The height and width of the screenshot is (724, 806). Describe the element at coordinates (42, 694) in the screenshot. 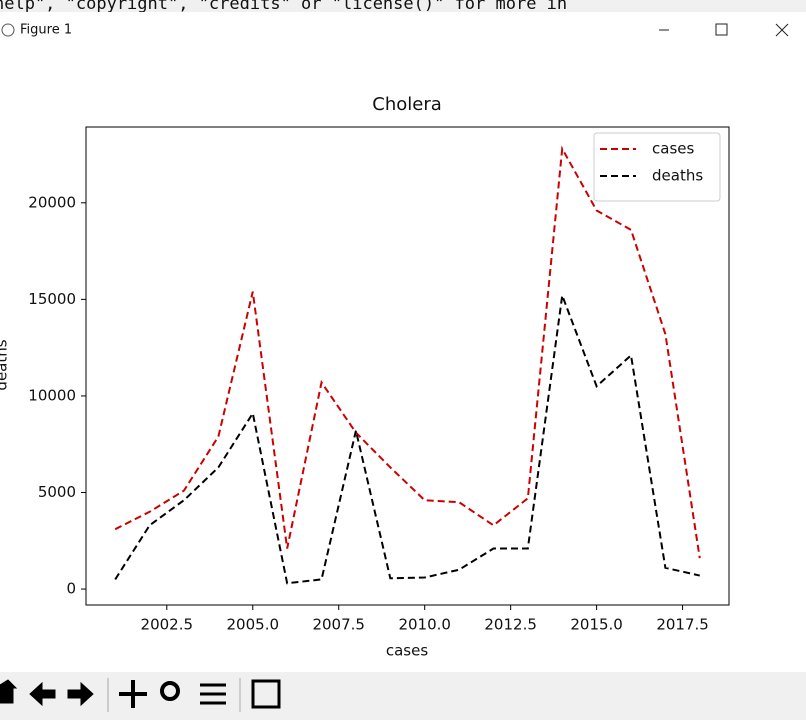

I see `back-button` at that location.